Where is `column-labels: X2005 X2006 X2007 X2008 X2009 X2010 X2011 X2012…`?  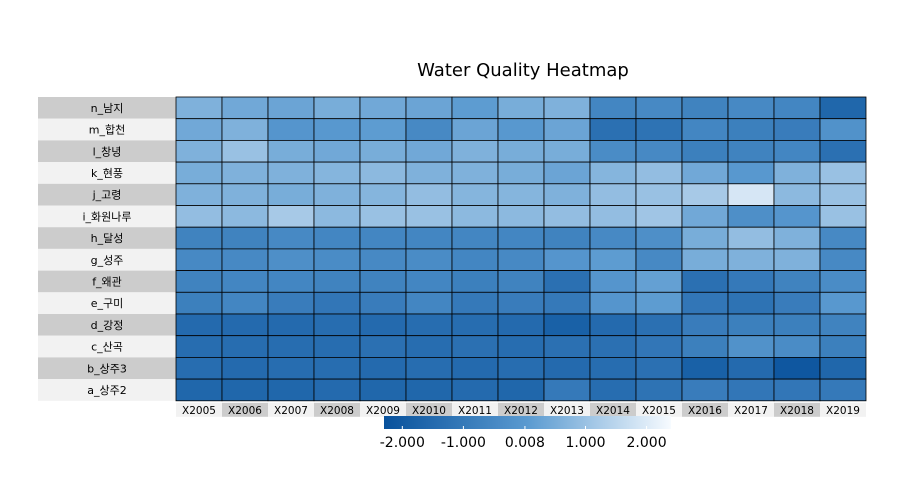 column-labels: X2005 X2006 X2007 X2008 X2009 X2010 X2011 X2012… is located at coordinates (521, 409).